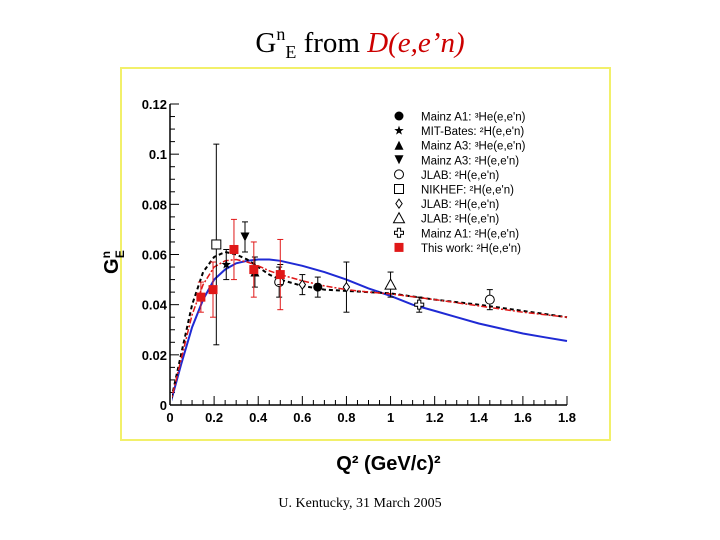 This screenshot has width=720, height=540. What do you see at coordinates (388, 464) in the screenshot?
I see `x-axis-label: Q² (GeV/c)²` at bounding box center [388, 464].